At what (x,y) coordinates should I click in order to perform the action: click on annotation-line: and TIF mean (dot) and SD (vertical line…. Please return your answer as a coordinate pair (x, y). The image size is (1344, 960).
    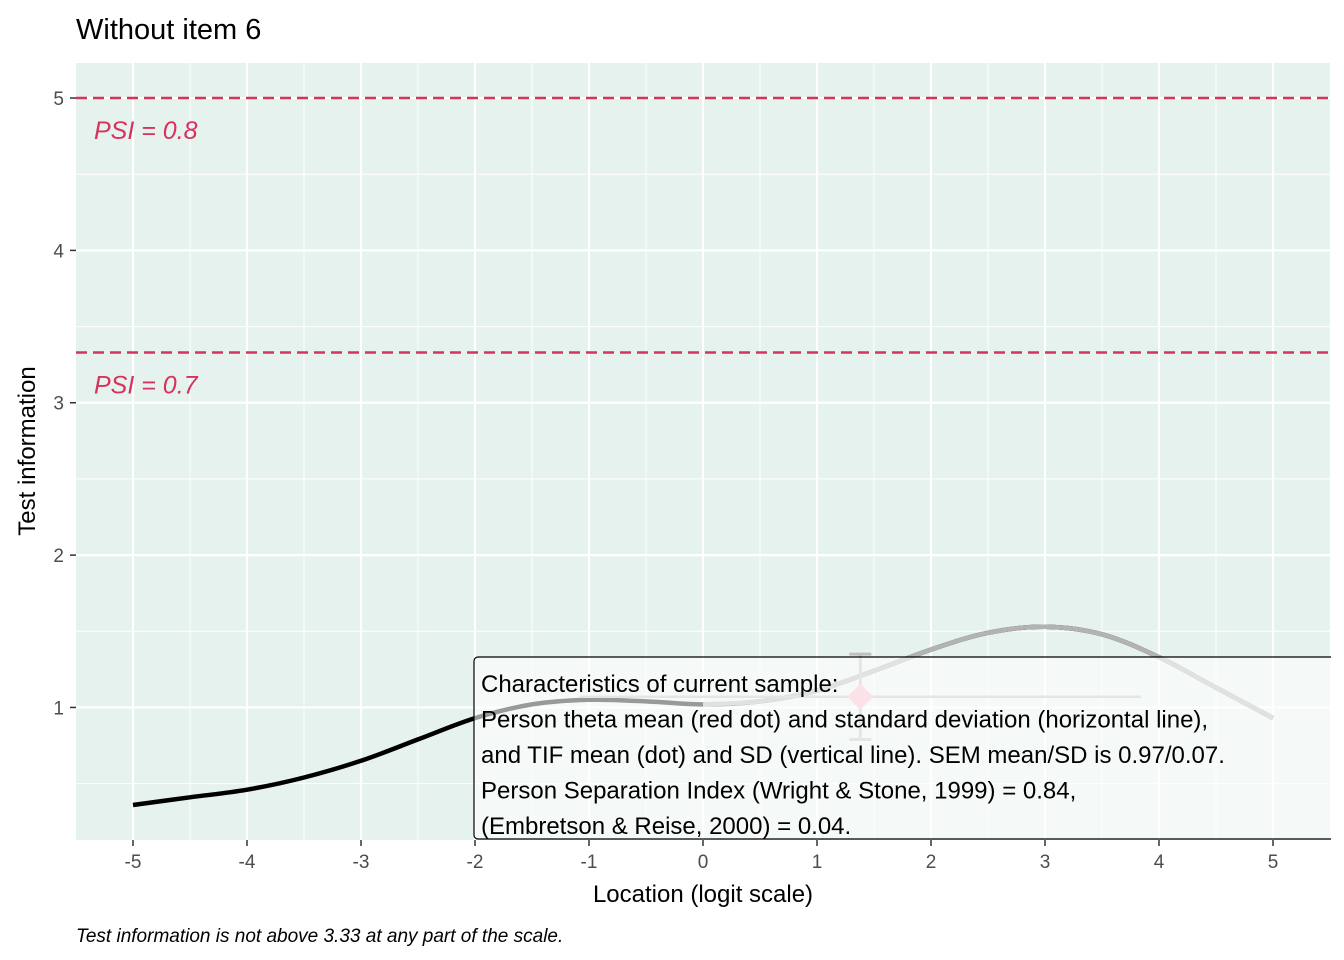
    Looking at the image, I should click on (853, 755).